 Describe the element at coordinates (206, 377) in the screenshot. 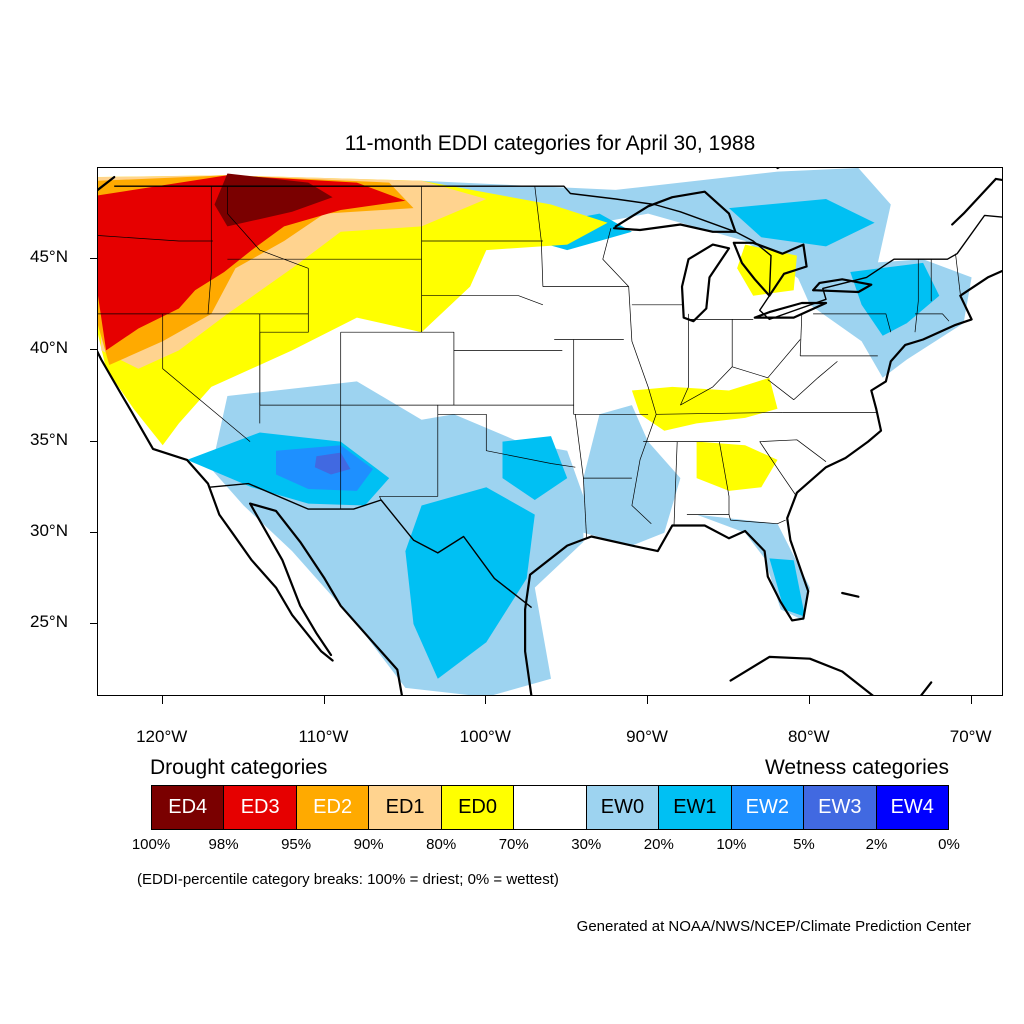

I see `state-line-ca-nv` at that location.